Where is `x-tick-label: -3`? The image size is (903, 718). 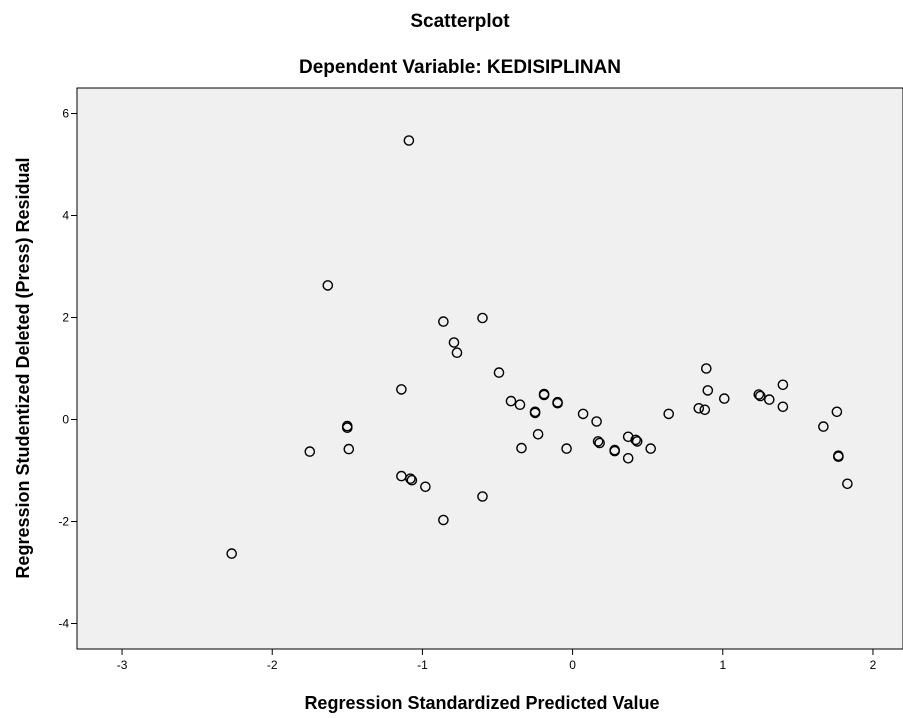 x-tick-label: -3 is located at coordinates (122, 665).